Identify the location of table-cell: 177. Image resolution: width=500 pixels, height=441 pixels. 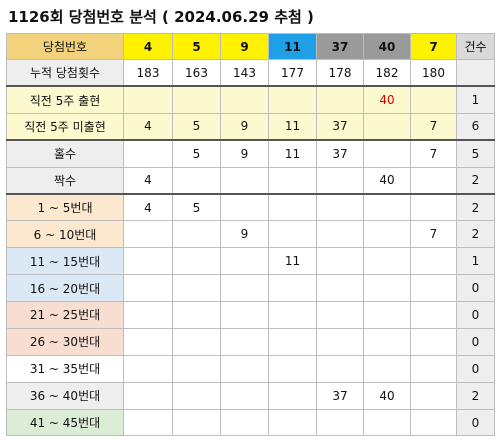
(292, 73).